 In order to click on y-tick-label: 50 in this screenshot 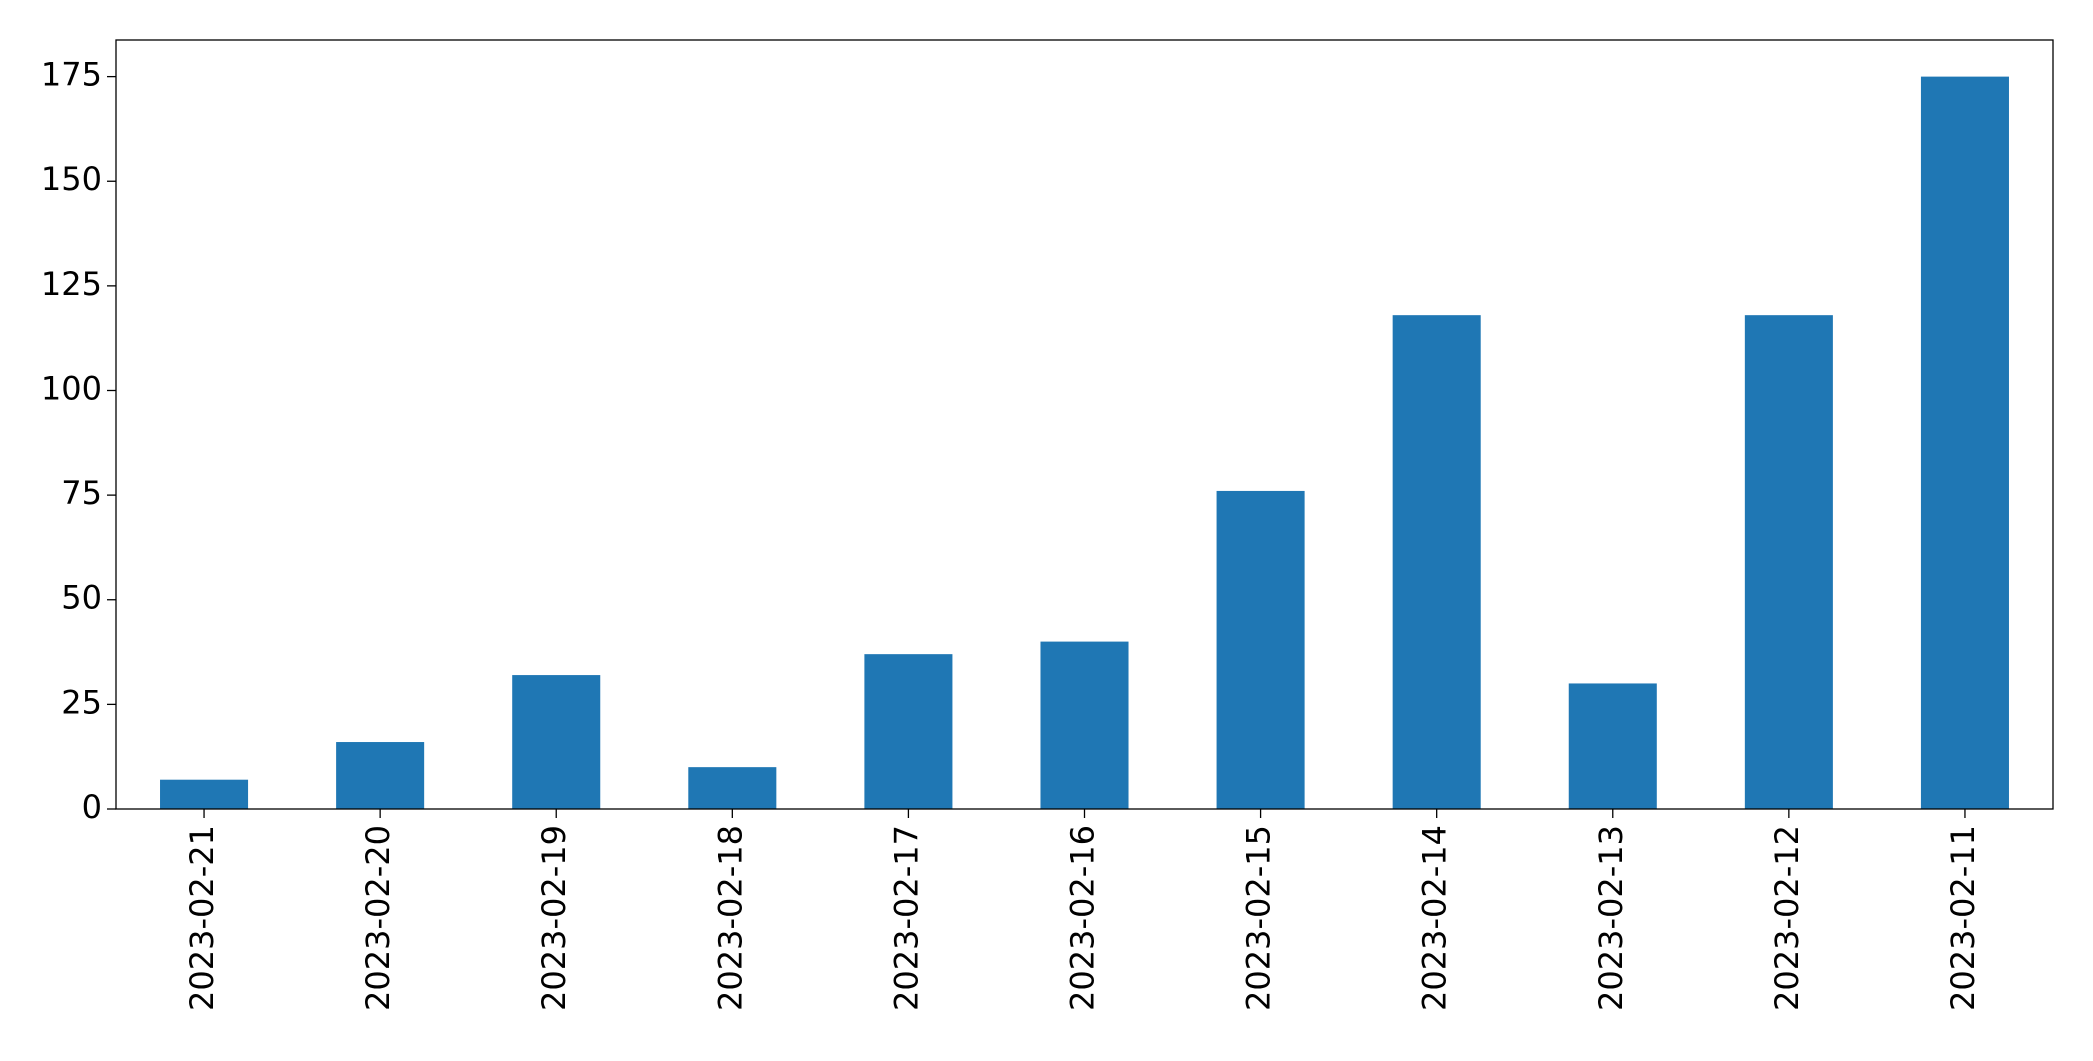, I will do `click(81, 598)`.